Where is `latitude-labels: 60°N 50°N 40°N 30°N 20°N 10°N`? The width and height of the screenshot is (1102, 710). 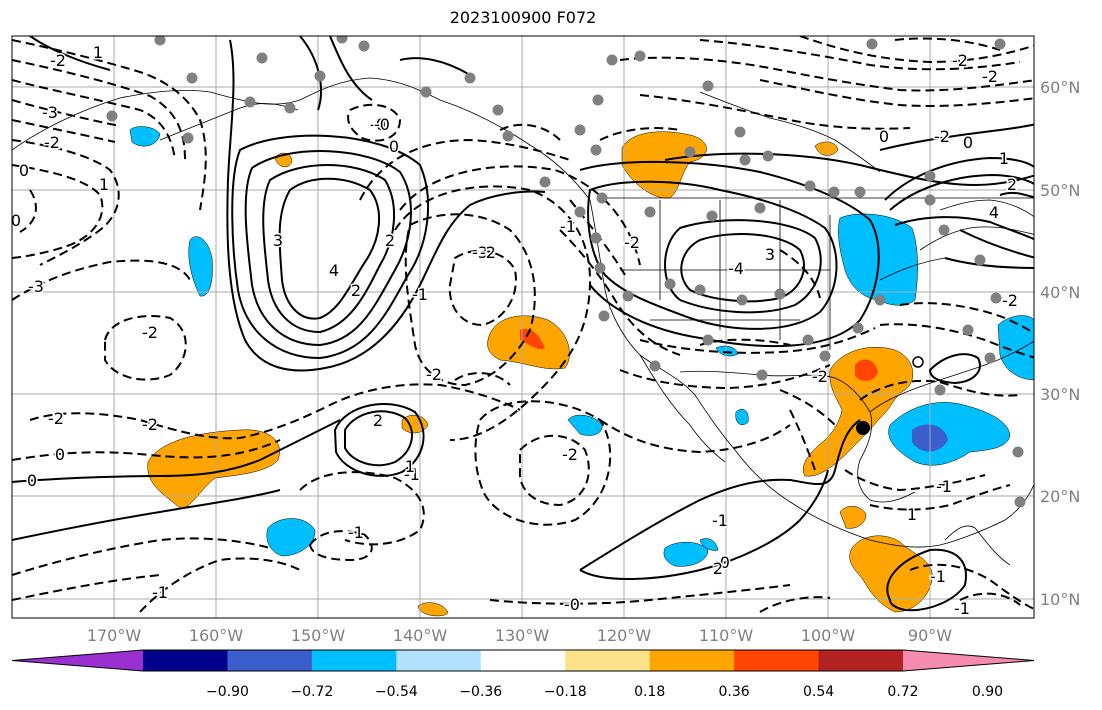 latitude-labels: 60°N 50°N 40°N 30°N 20°N 10°N is located at coordinates (1060, 343).